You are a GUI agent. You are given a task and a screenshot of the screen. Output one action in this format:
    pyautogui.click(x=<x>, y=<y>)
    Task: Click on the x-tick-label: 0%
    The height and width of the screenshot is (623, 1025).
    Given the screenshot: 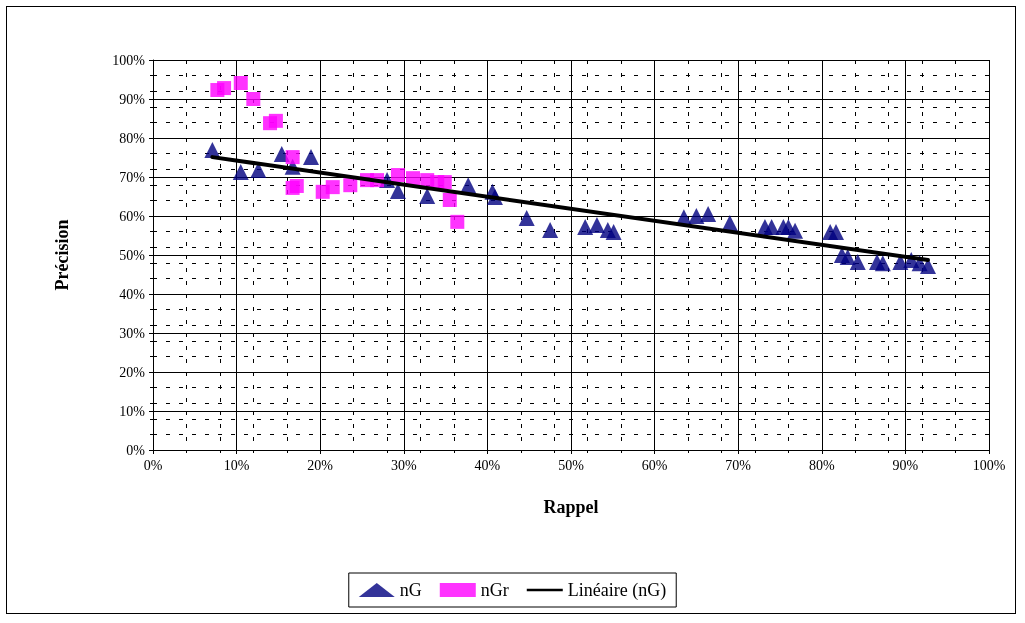 What is the action you would take?
    pyautogui.click(x=153, y=465)
    